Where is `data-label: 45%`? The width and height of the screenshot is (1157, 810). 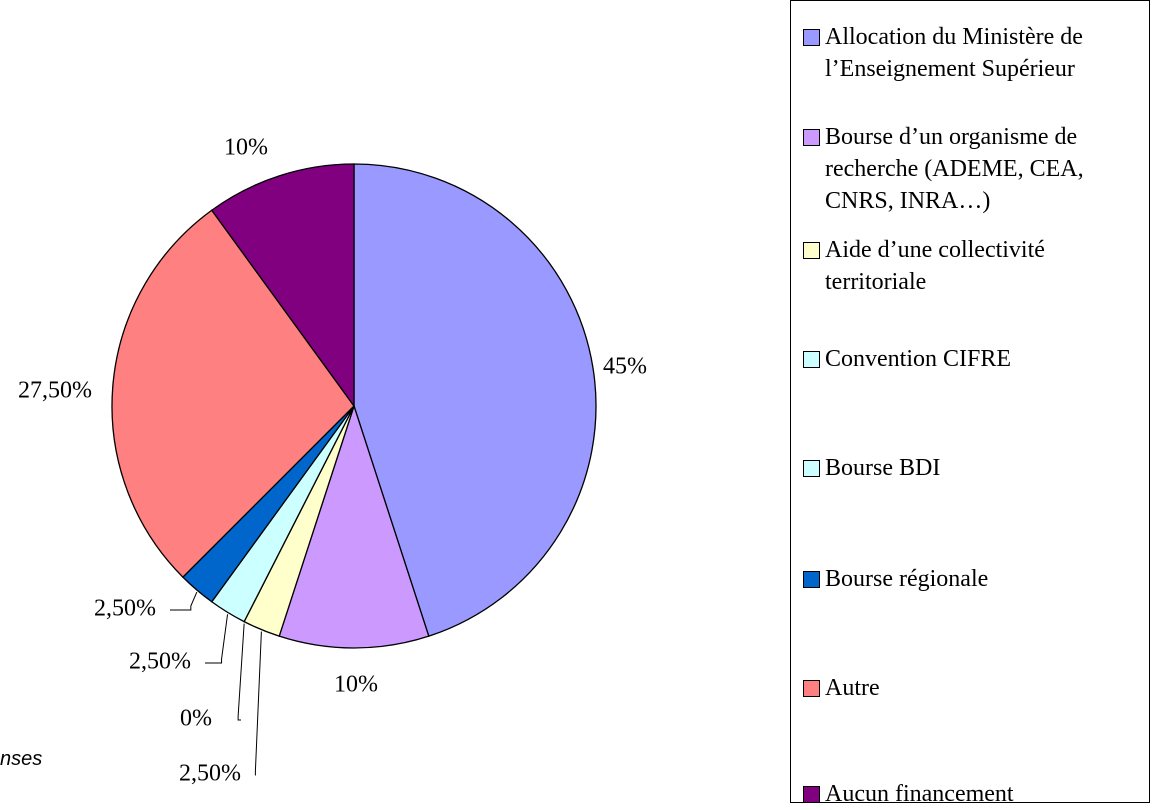 data-label: 45% is located at coordinates (625, 367).